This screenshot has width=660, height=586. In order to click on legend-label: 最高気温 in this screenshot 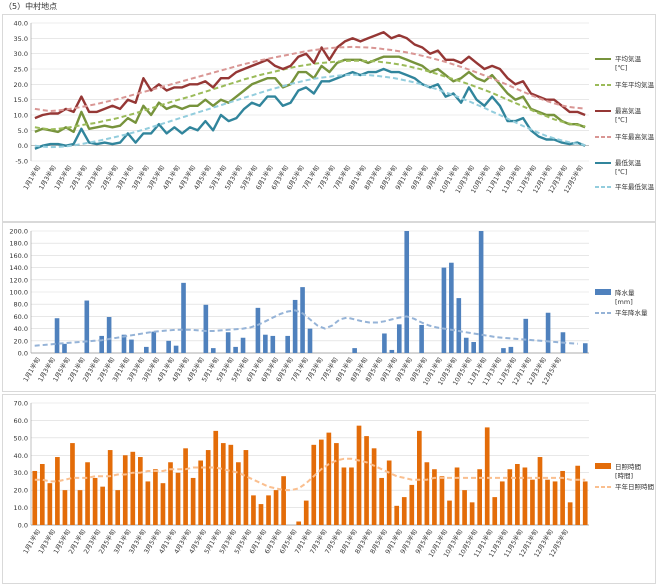, I will do `click(628, 110)`.